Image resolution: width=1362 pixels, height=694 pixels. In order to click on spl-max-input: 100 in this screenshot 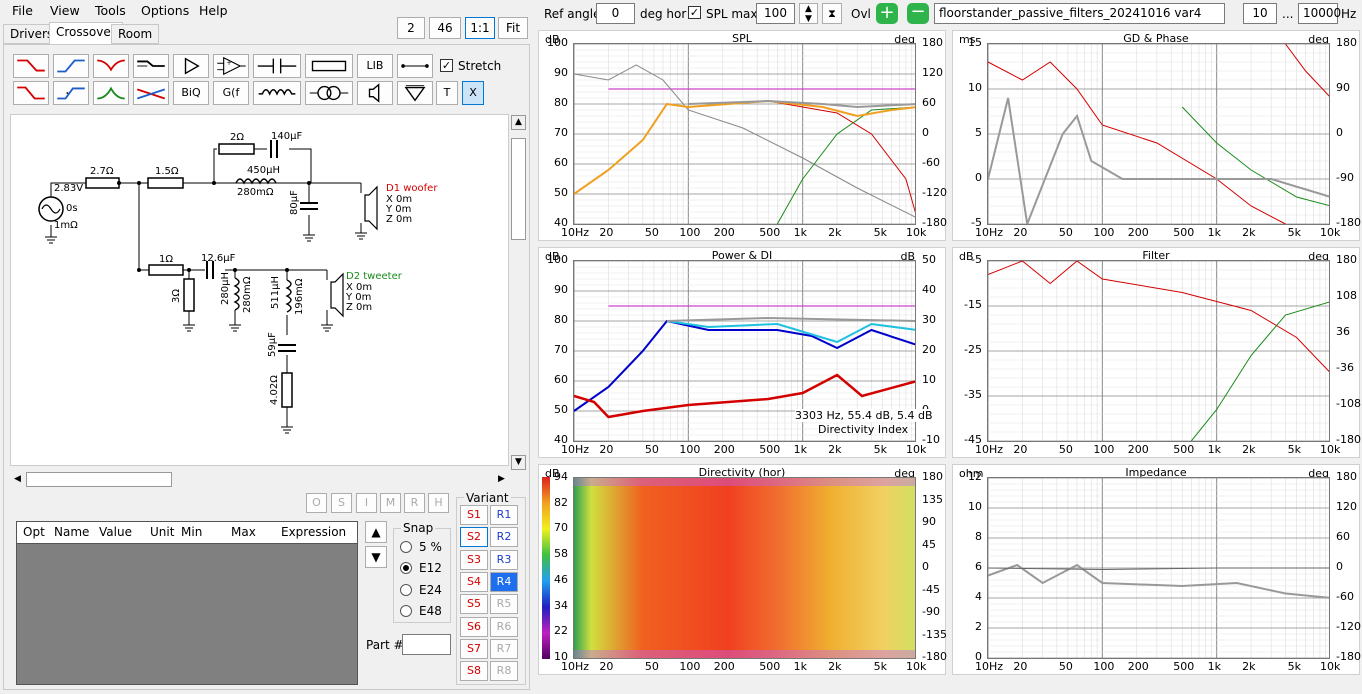, I will do `click(775, 13)`.